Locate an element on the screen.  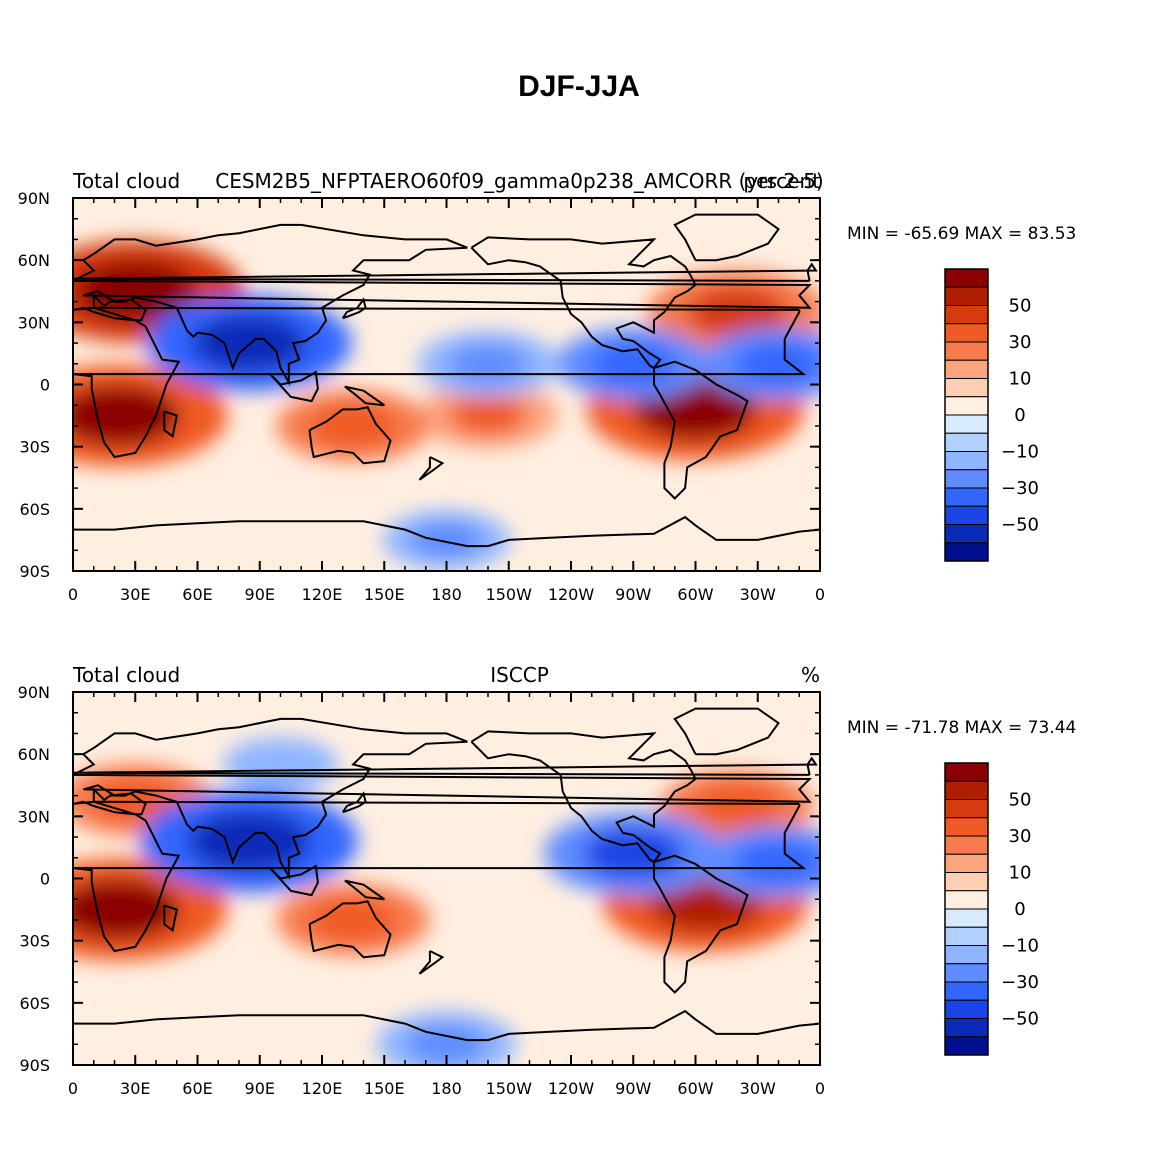
y-tick-label: 90N is located at coordinates (34, 692).